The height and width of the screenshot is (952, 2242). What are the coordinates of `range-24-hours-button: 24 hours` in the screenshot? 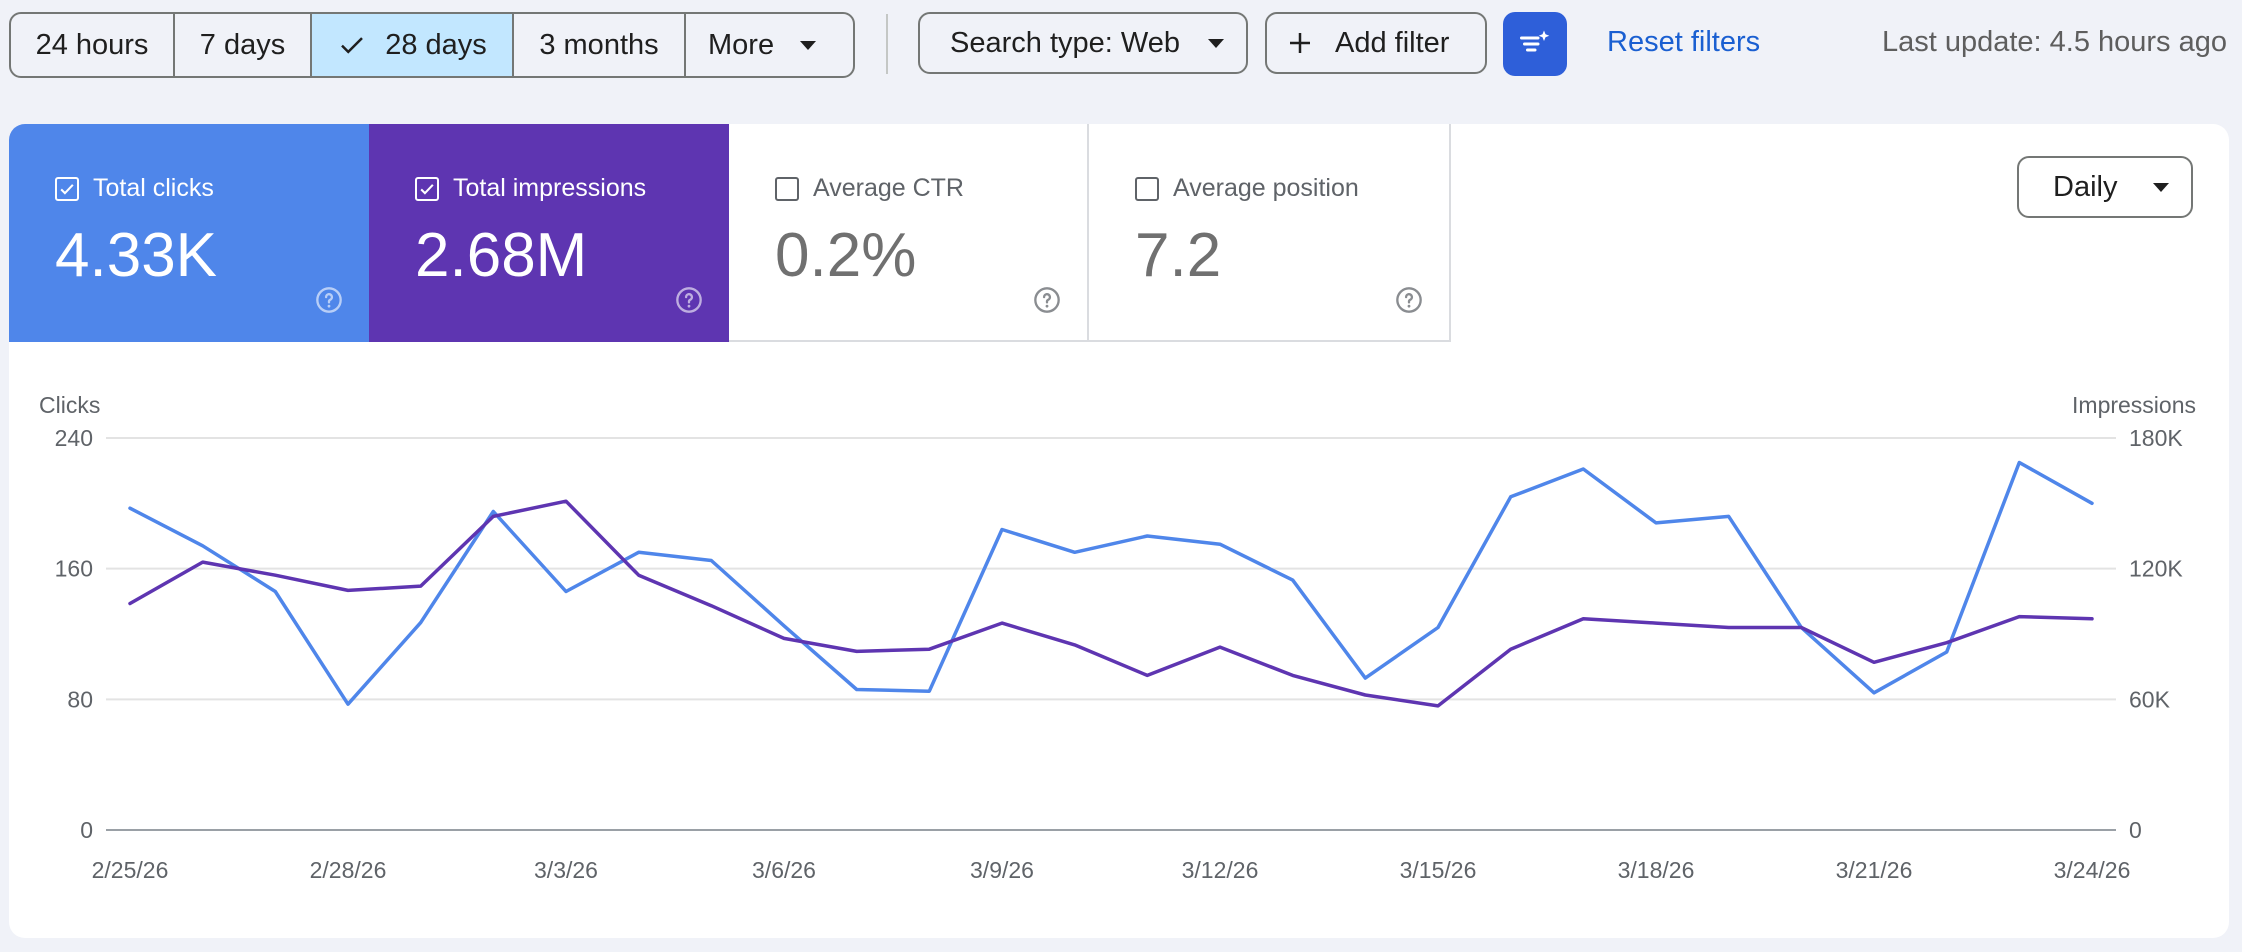 It's located at (93, 45).